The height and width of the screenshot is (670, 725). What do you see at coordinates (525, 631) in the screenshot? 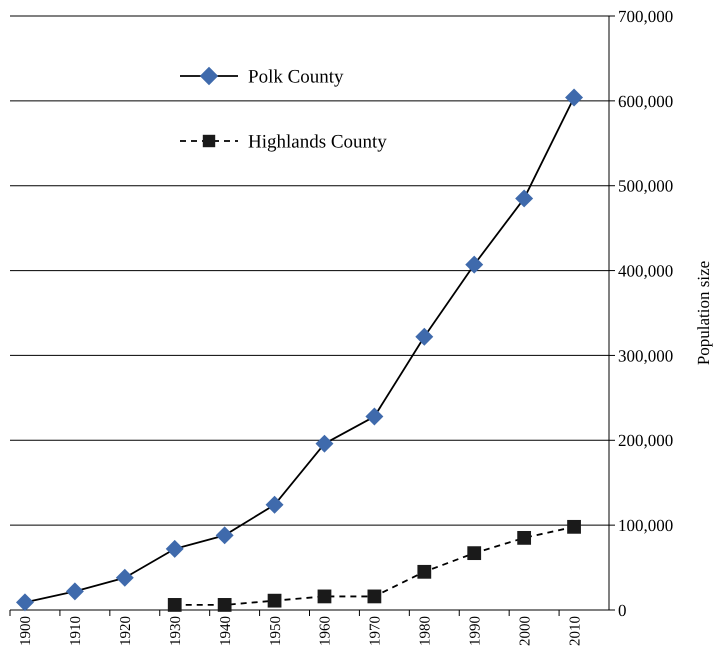
I see `x-tick-label: 2000` at bounding box center [525, 631].